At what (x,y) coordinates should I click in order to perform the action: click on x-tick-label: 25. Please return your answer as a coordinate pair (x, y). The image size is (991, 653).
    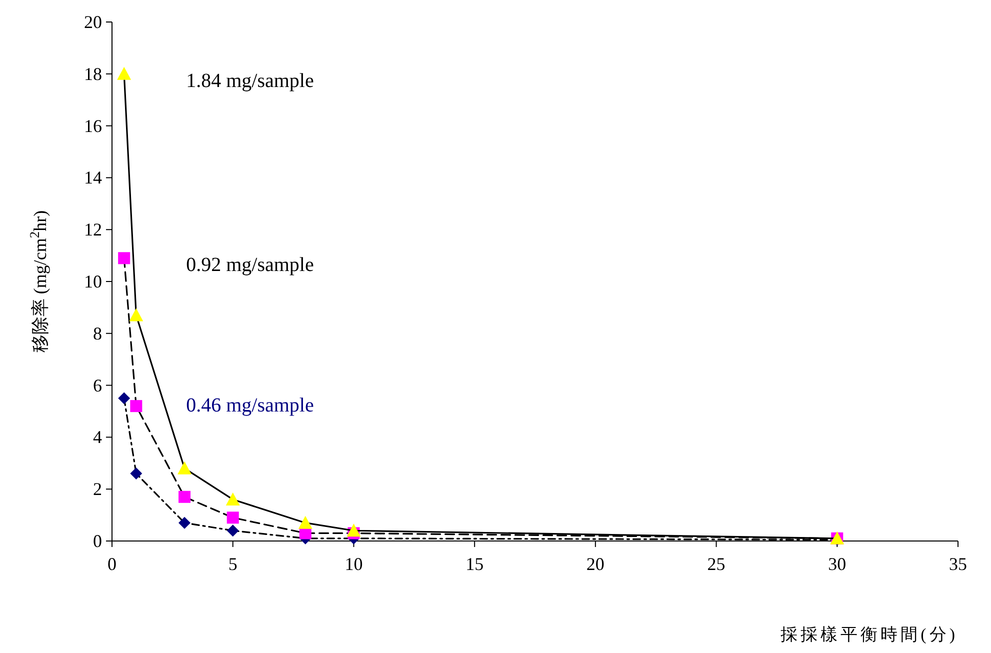
    Looking at the image, I should click on (716, 564).